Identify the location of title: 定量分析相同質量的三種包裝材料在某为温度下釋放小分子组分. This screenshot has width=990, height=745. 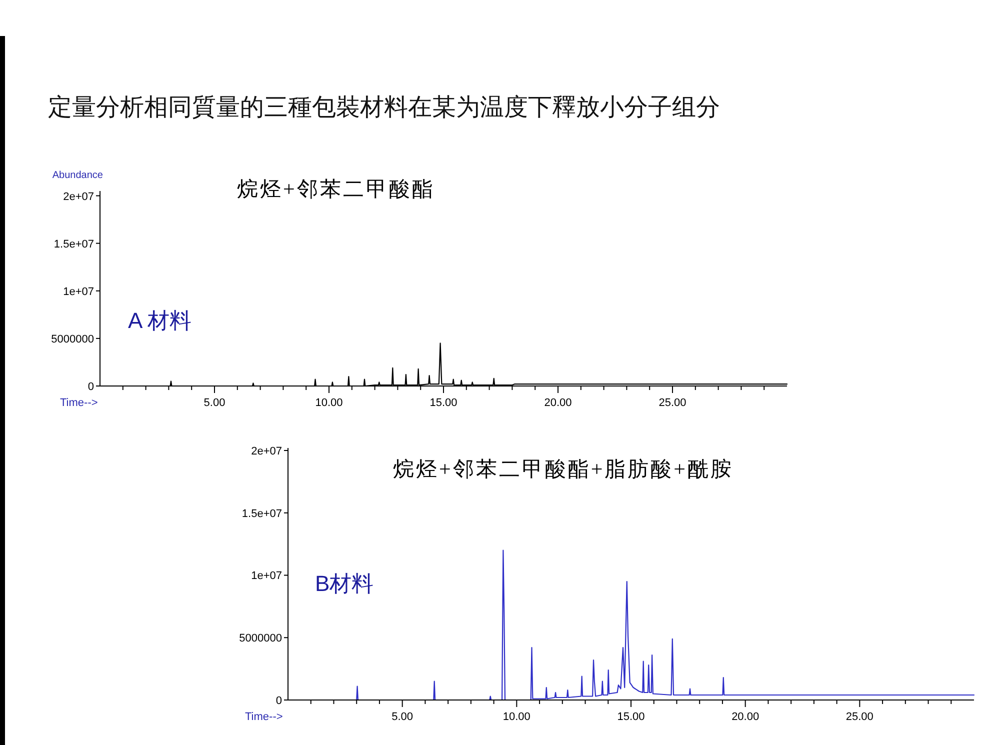
(384, 107).